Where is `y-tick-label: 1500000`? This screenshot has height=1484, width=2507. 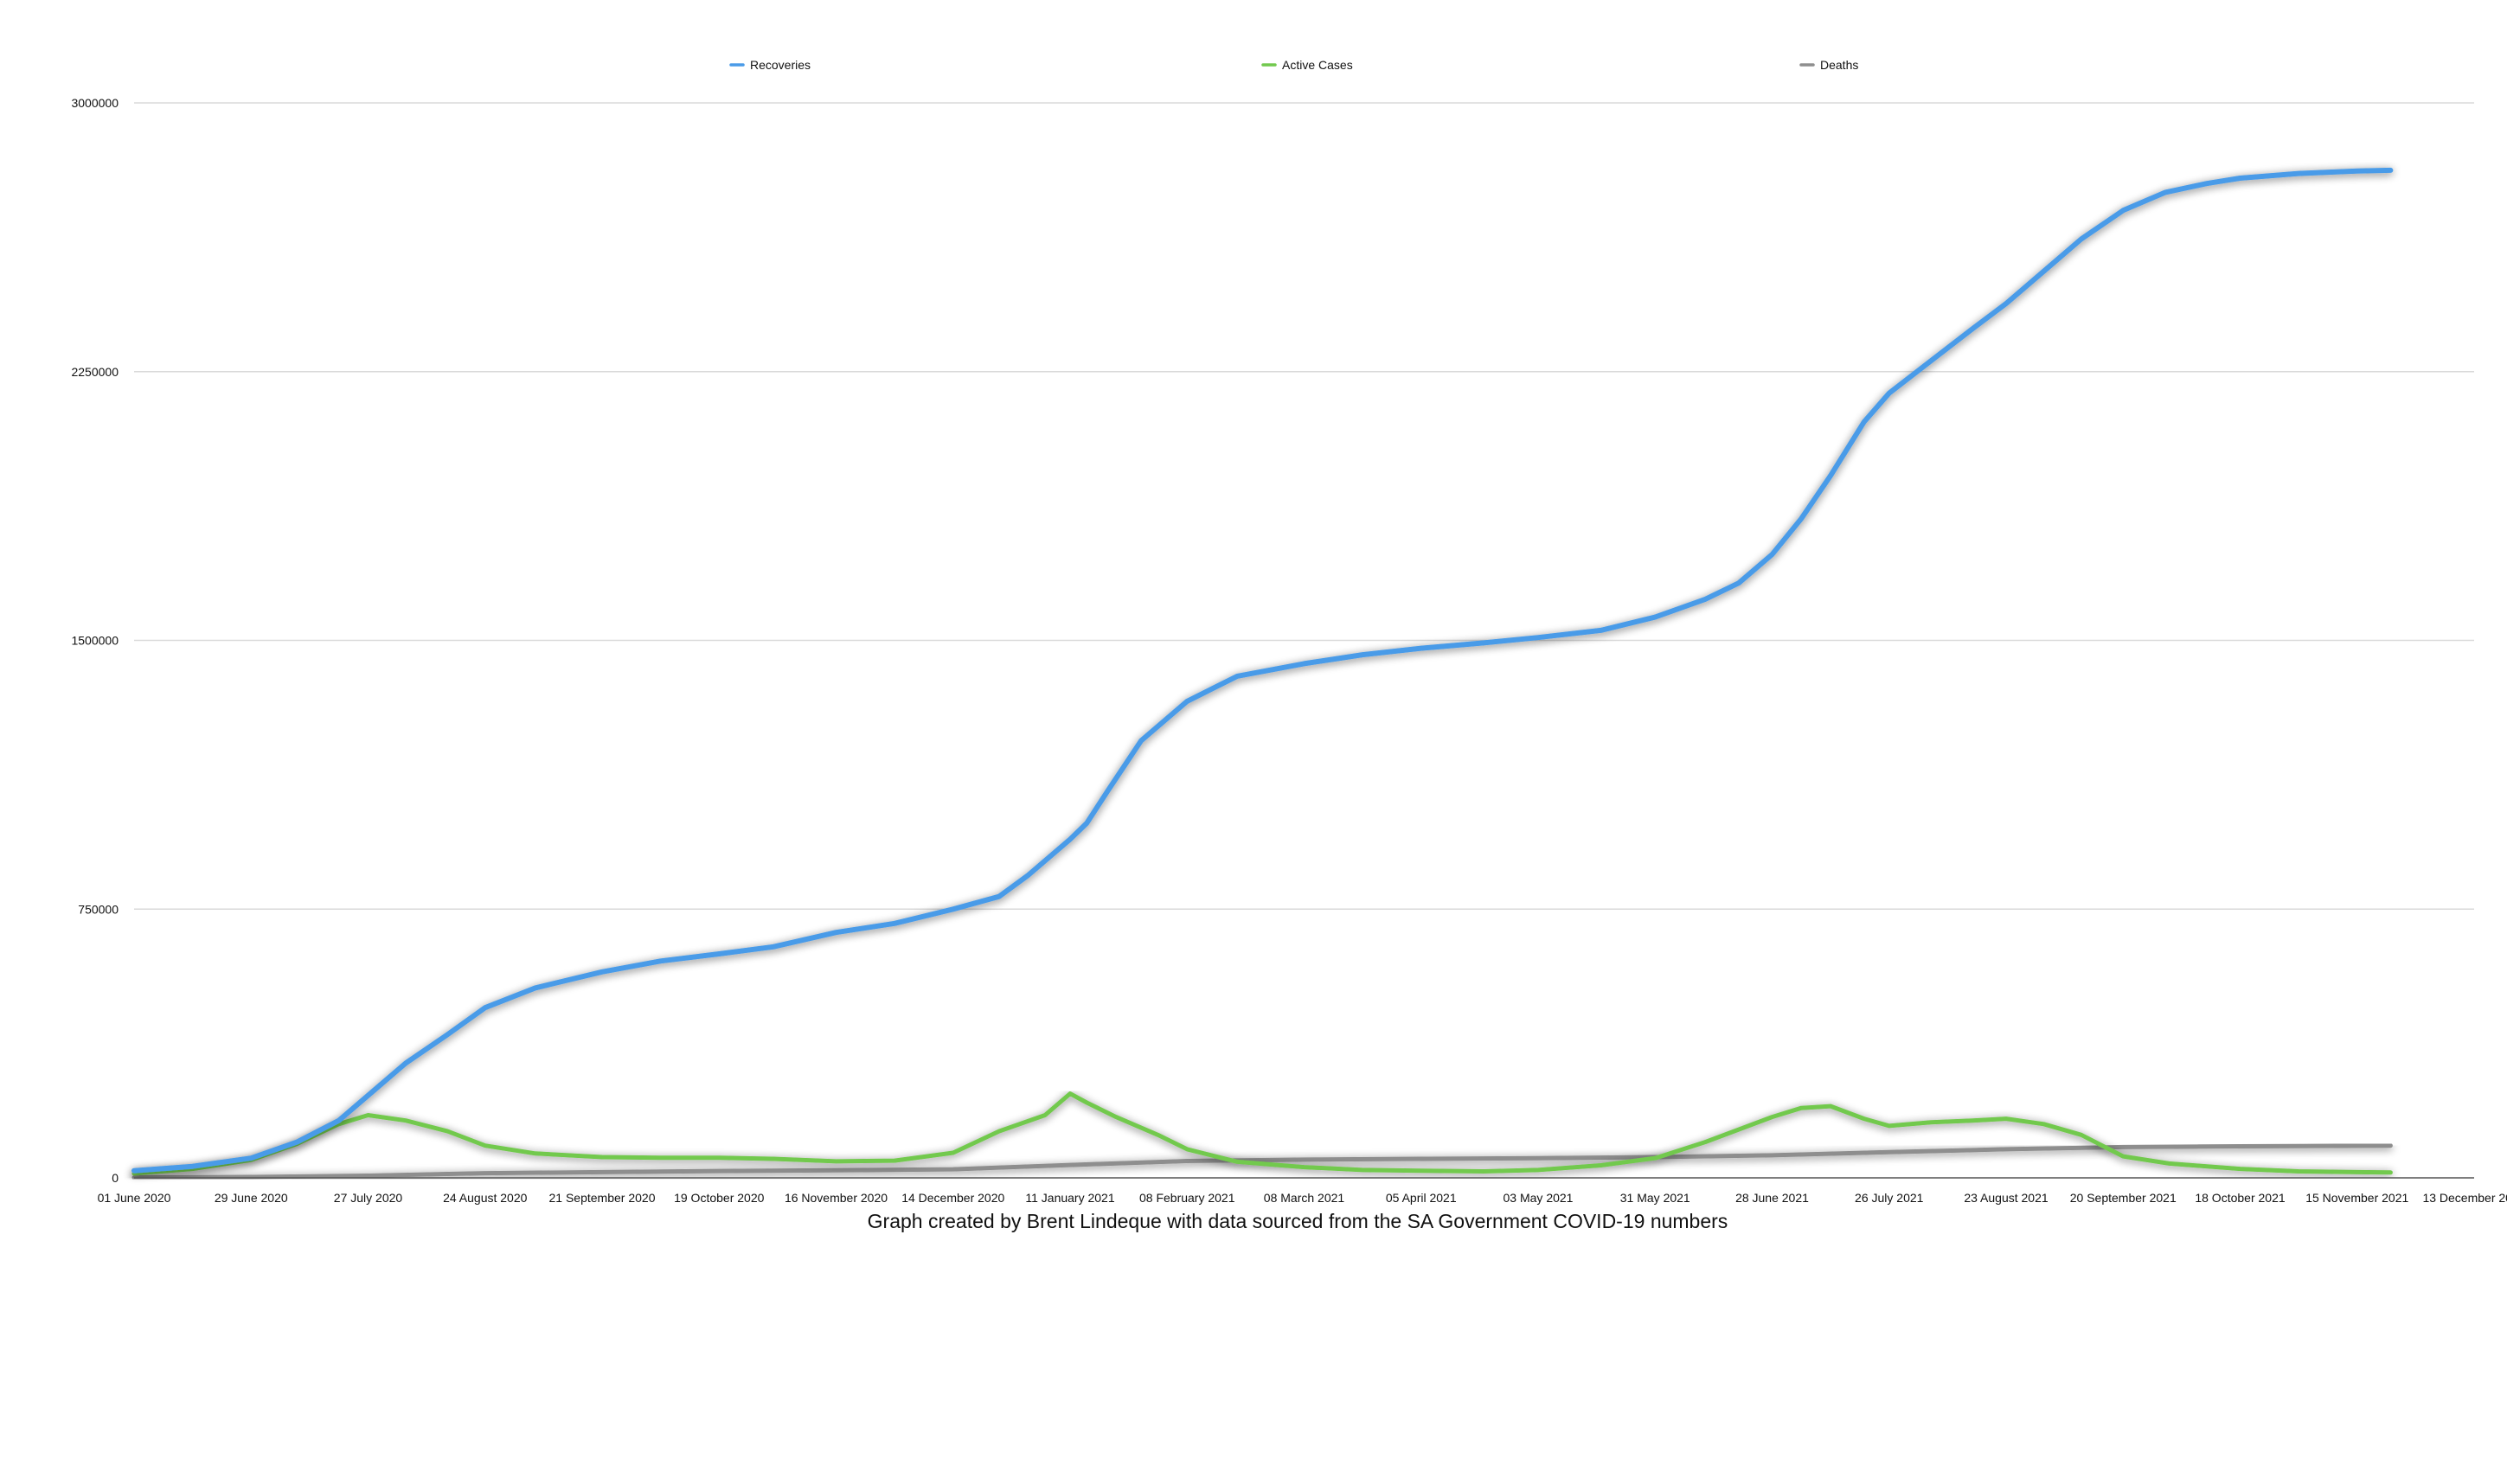
y-tick-label: 1500000 is located at coordinates (95, 641).